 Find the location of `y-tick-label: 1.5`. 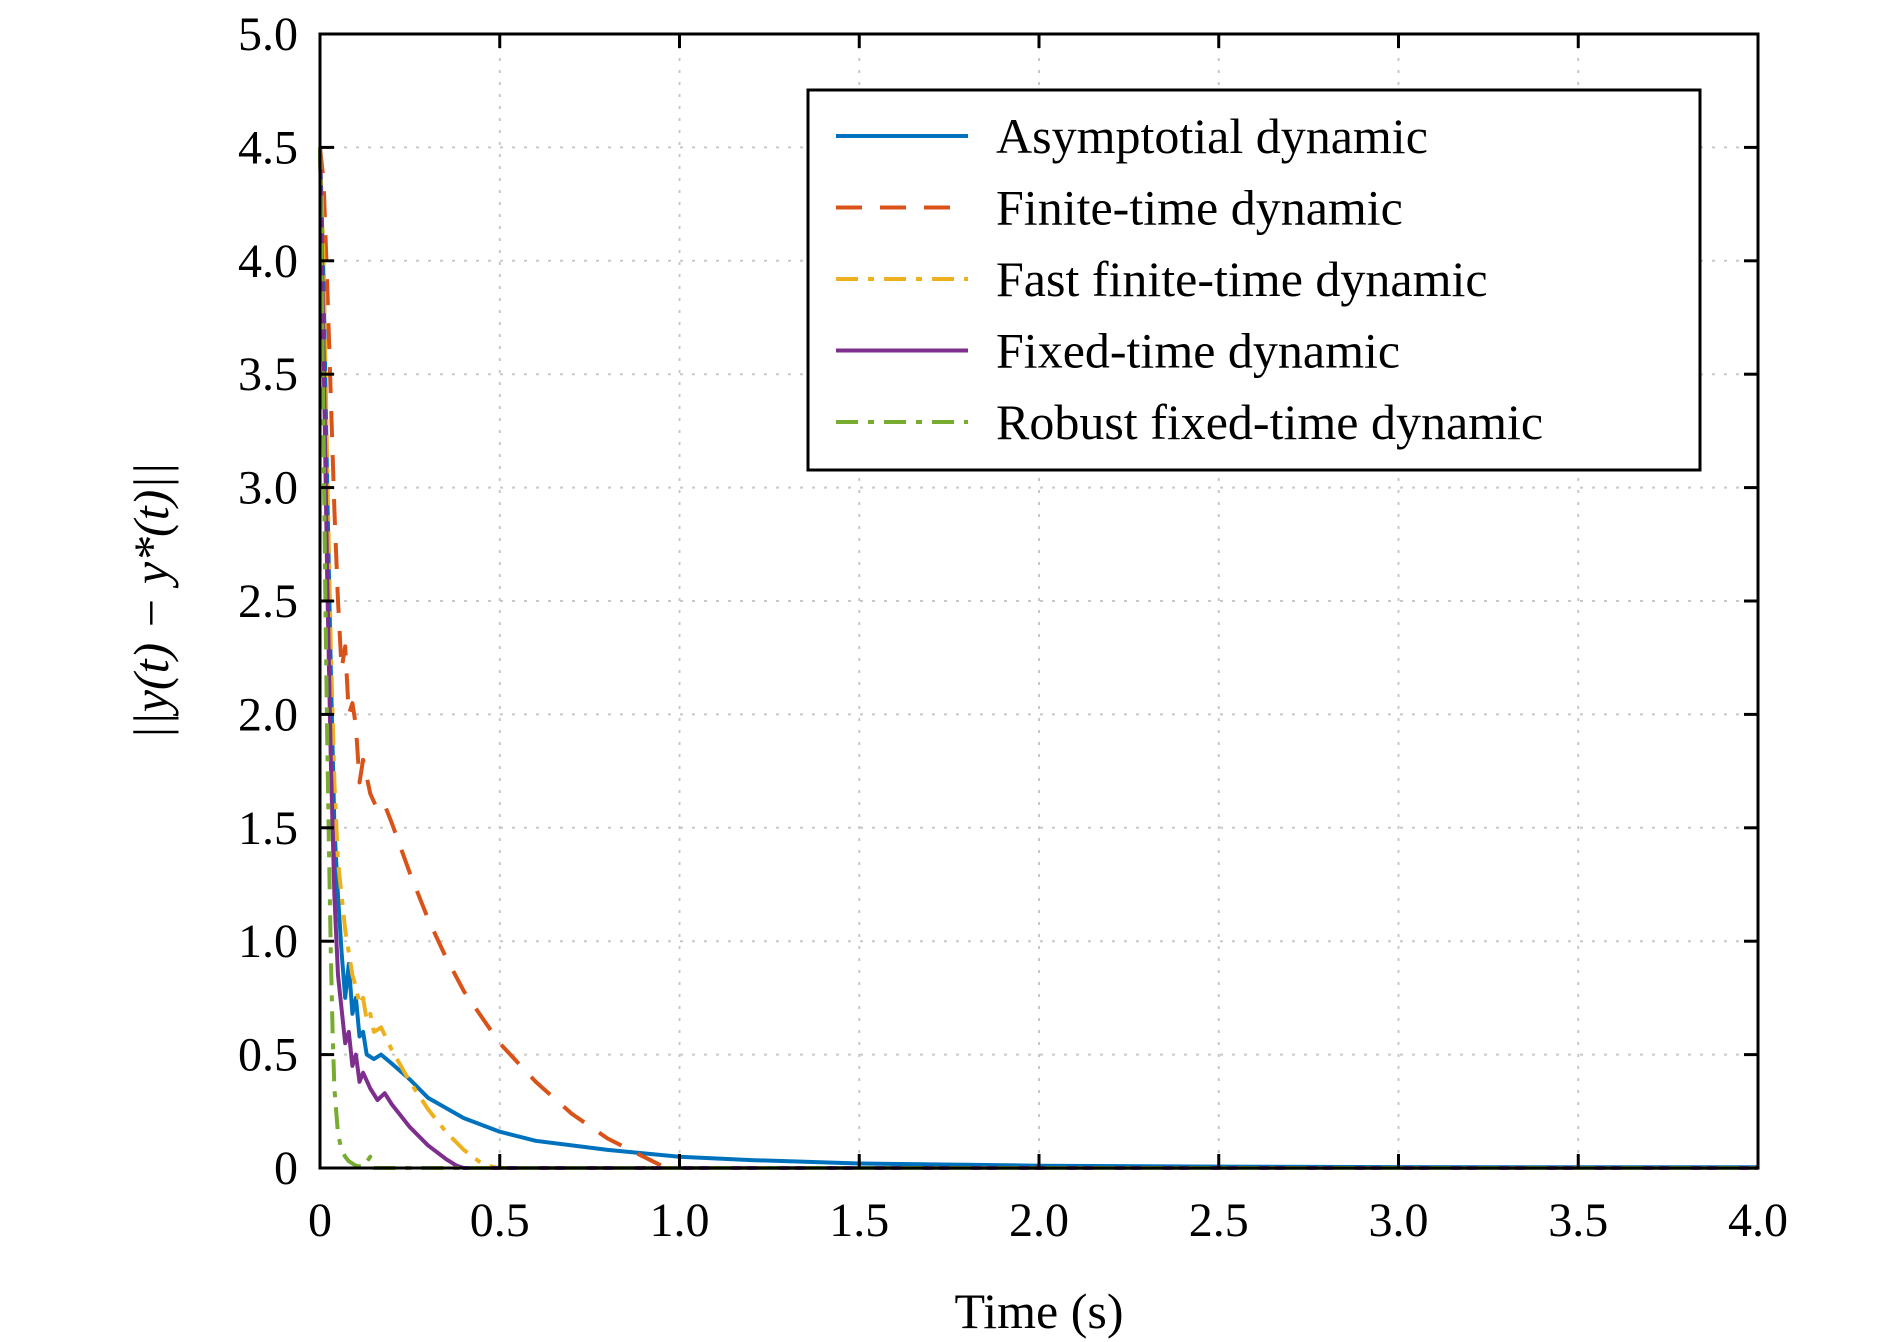

y-tick-label: 1.5 is located at coordinates (268, 828).